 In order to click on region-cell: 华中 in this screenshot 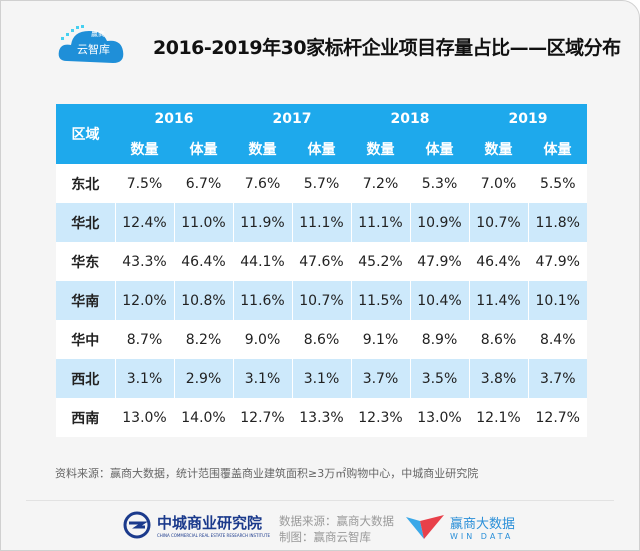, I will do `click(85, 339)`.